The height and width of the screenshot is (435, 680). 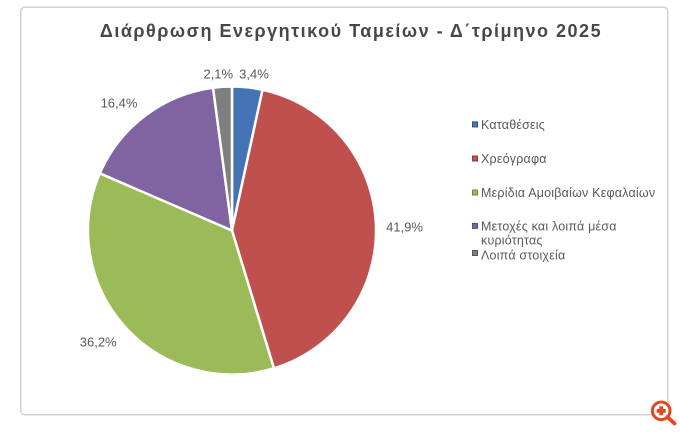 What do you see at coordinates (119, 102) in the screenshot?
I see `svg-text: 16,4%` at bounding box center [119, 102].